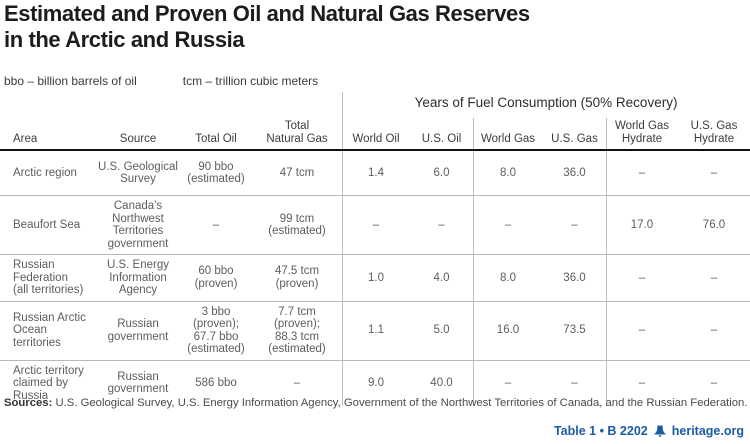 The height and width of the screenshot is (444, 750). Describe the element at coordinates (216, 139) in the screenshot. I see `col-header-total-oil: Total Oil` at that location.